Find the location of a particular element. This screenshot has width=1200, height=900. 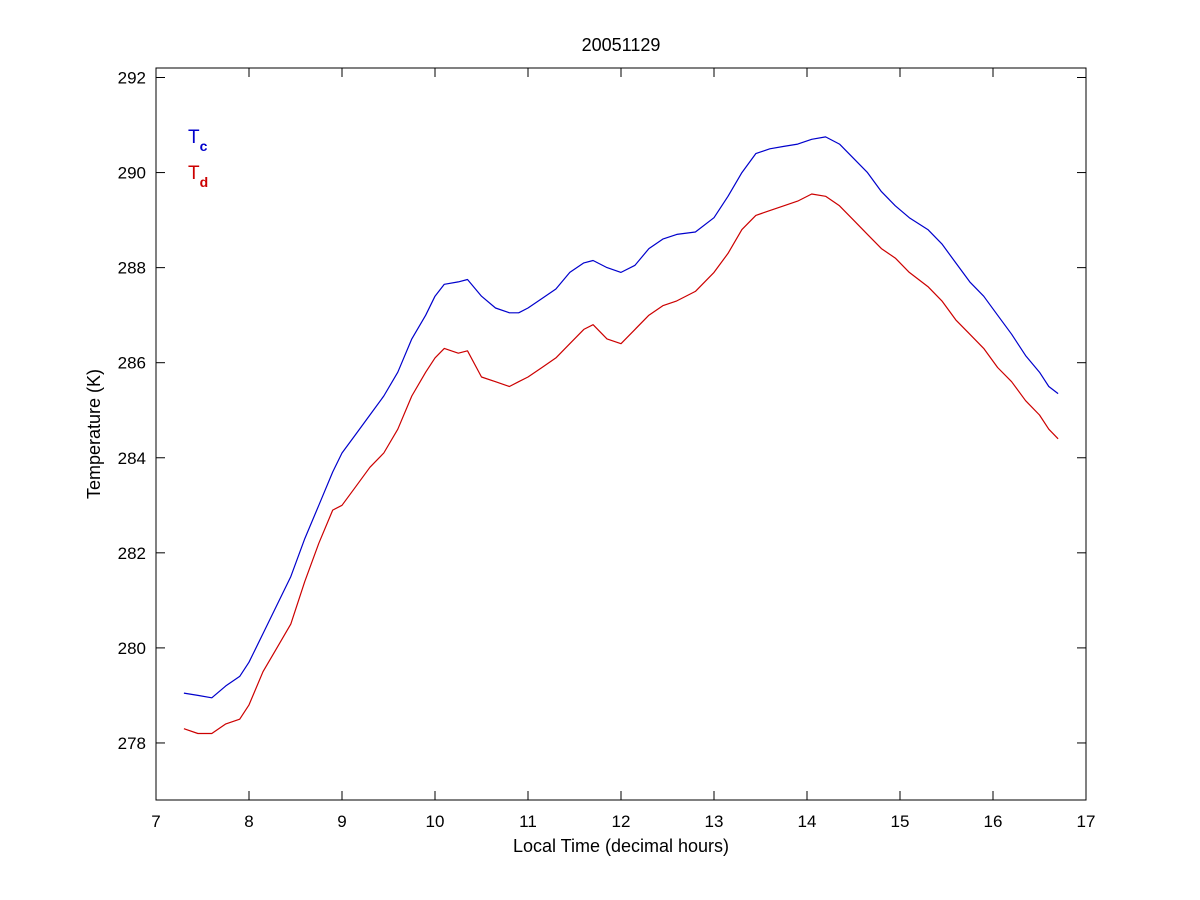

x-tick-label: 12 is located at coordinates (621, 821).